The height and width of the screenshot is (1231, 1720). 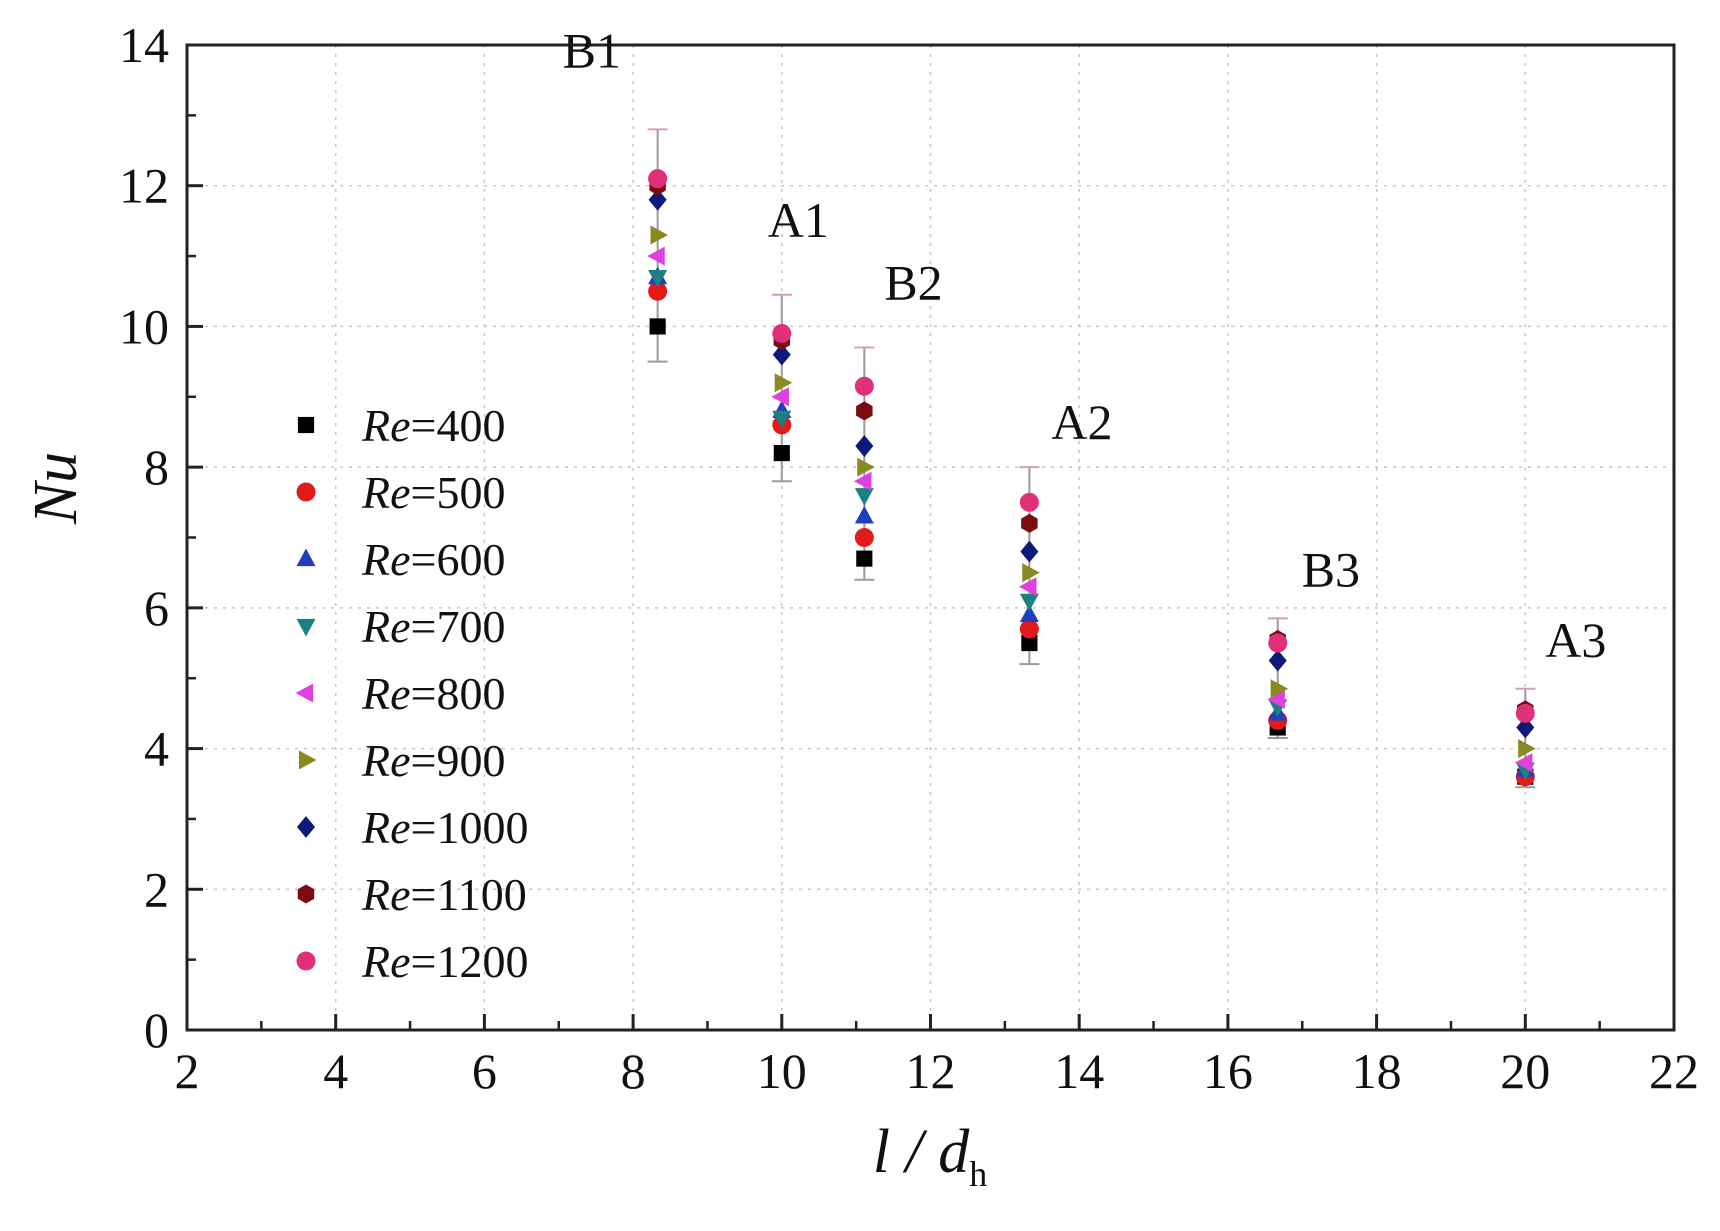 What do you see at coordinates (633, 1071) in the screenshot?
I see `x-tick-label: 8` at bounding box center [633, 1071].